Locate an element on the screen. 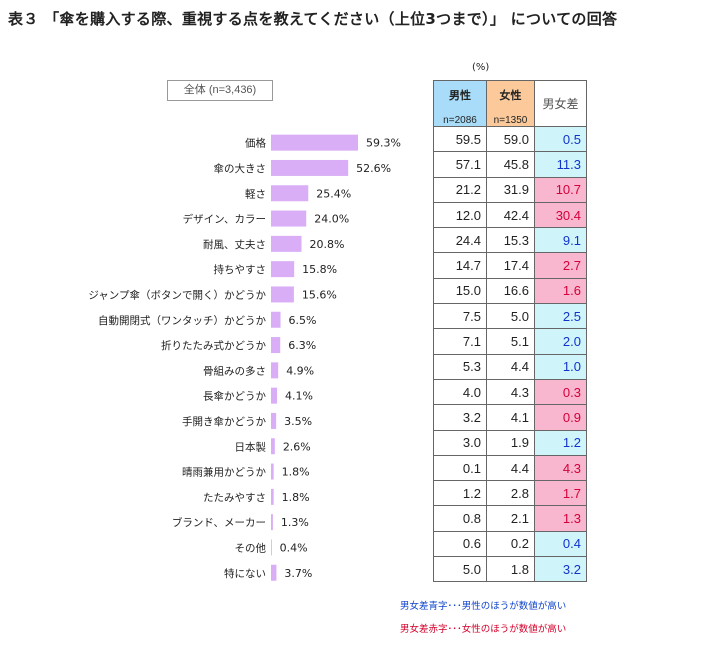 The height and width of the screenshot is (646, 710). table-row: 21.2 31.9 10.7 is located at coordinates (510, 189).